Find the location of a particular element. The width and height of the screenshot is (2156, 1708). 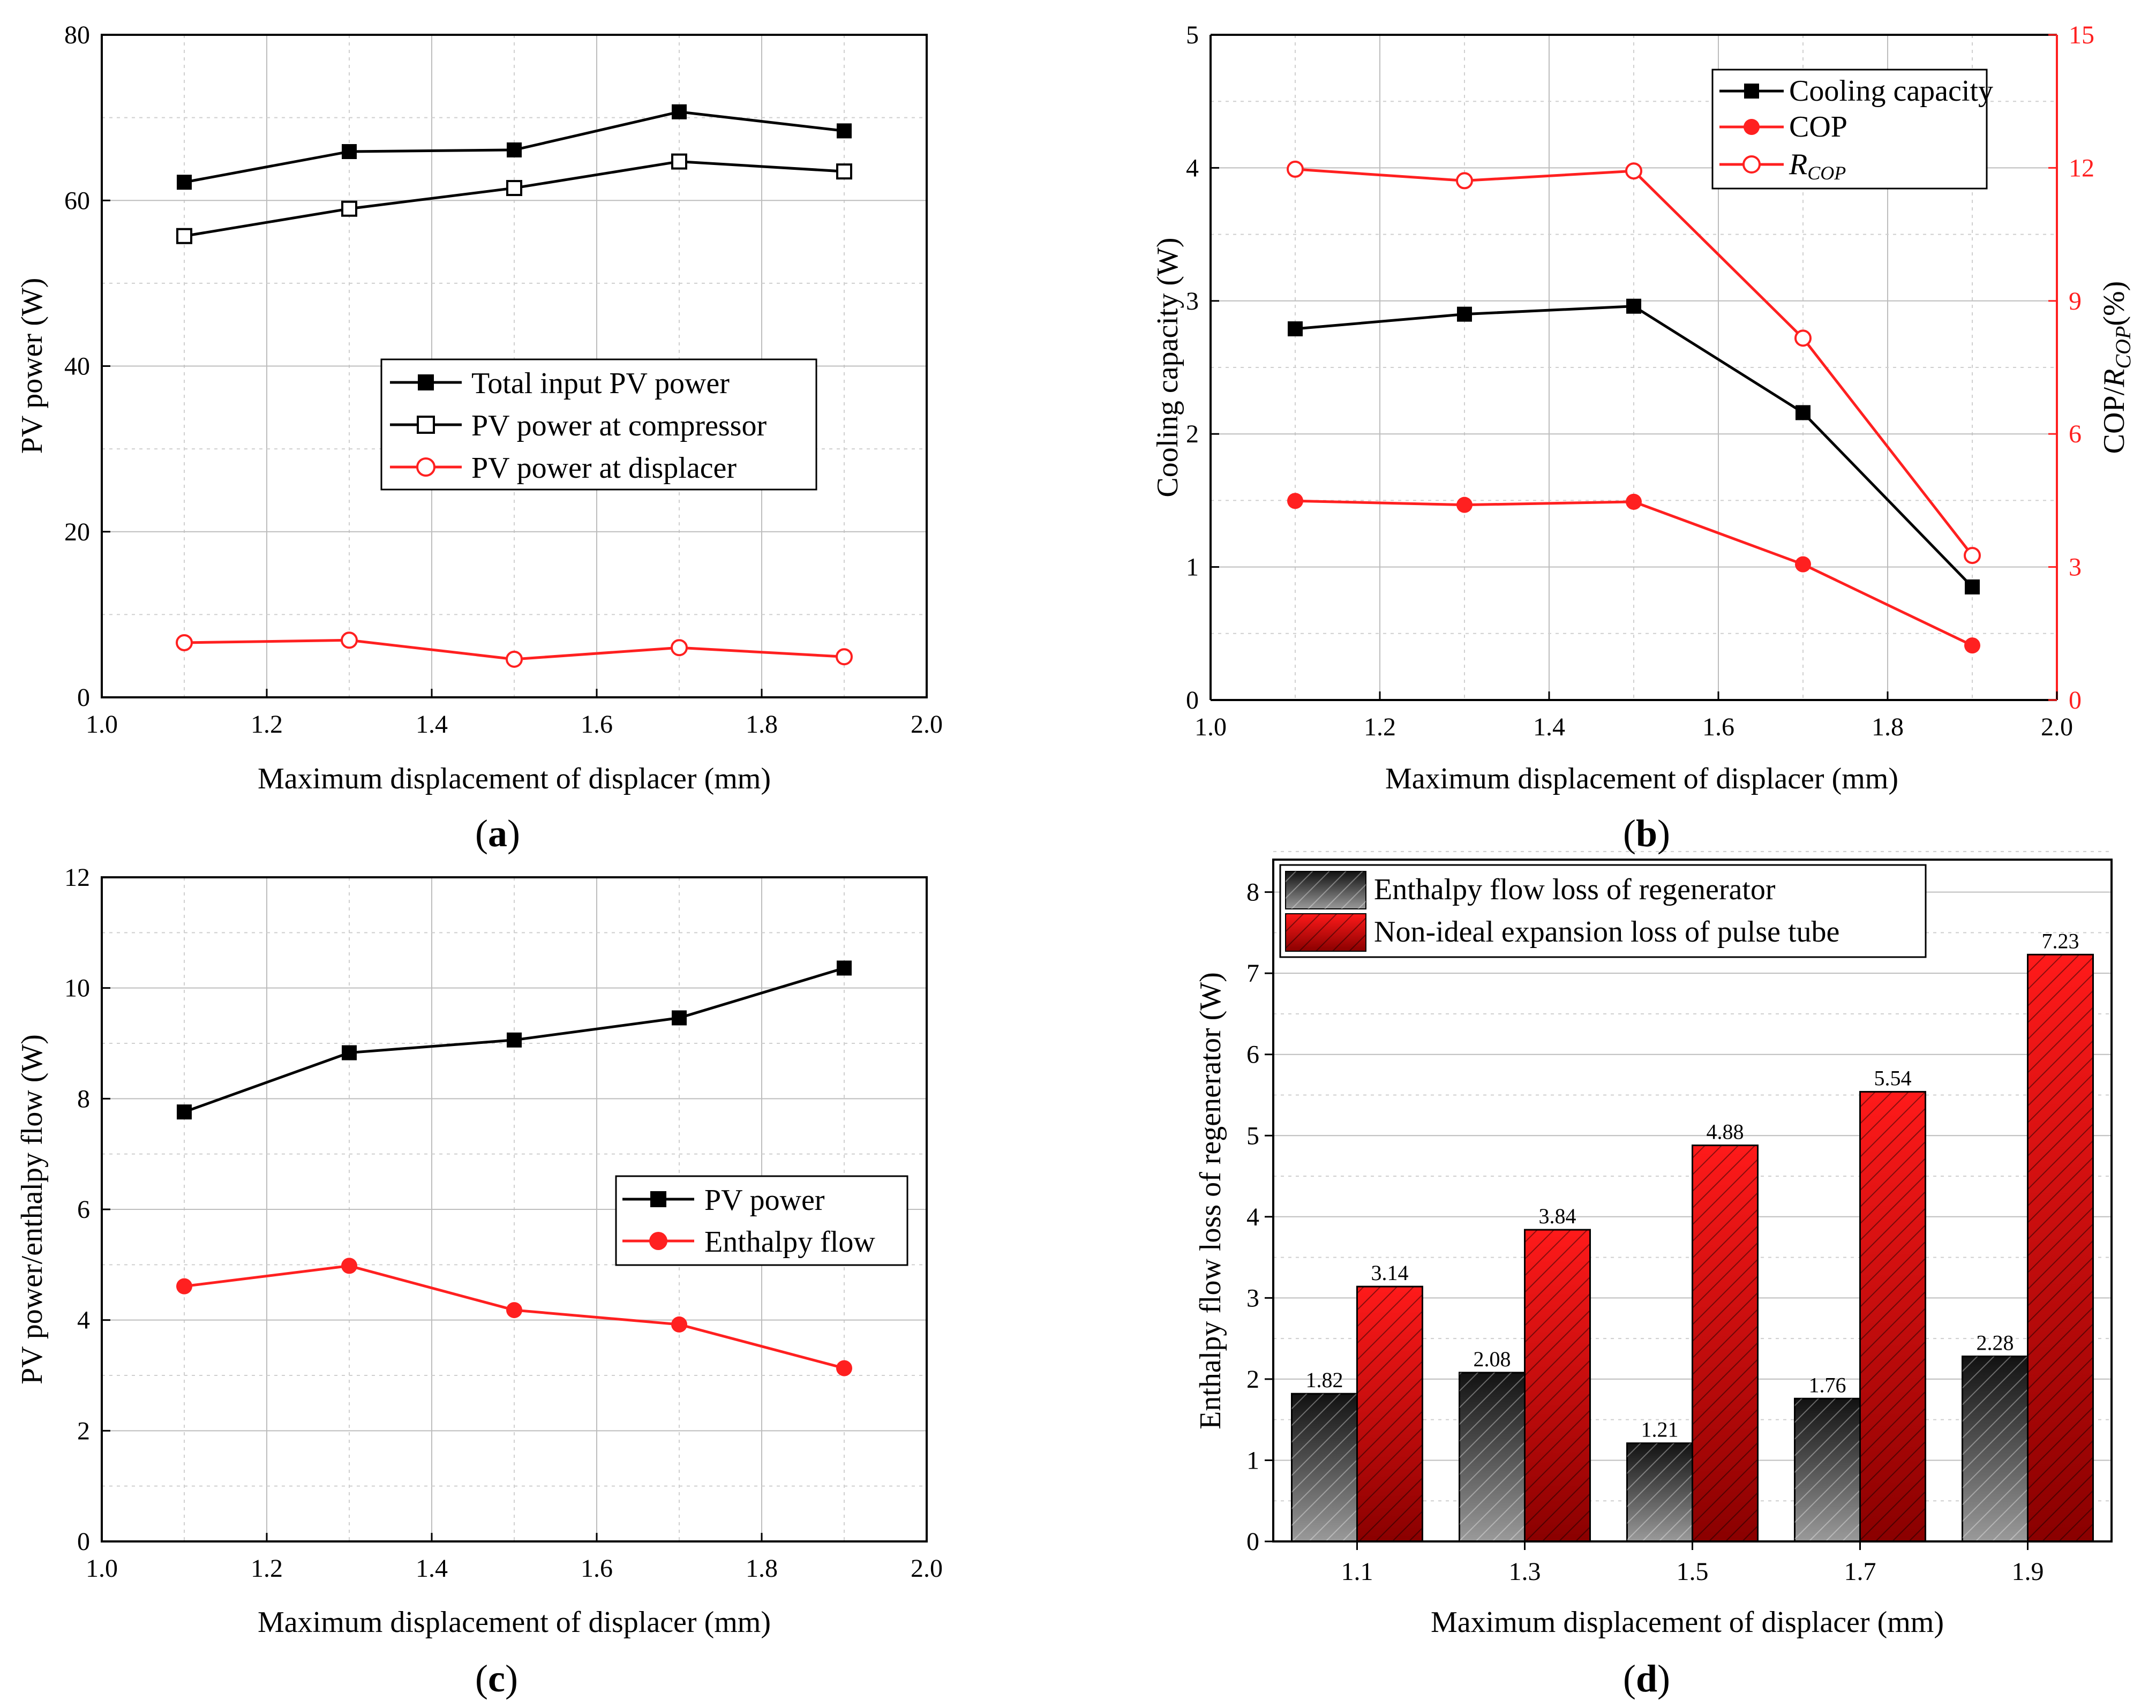

legend-marker-compressor is located at coordinates (426, 425).